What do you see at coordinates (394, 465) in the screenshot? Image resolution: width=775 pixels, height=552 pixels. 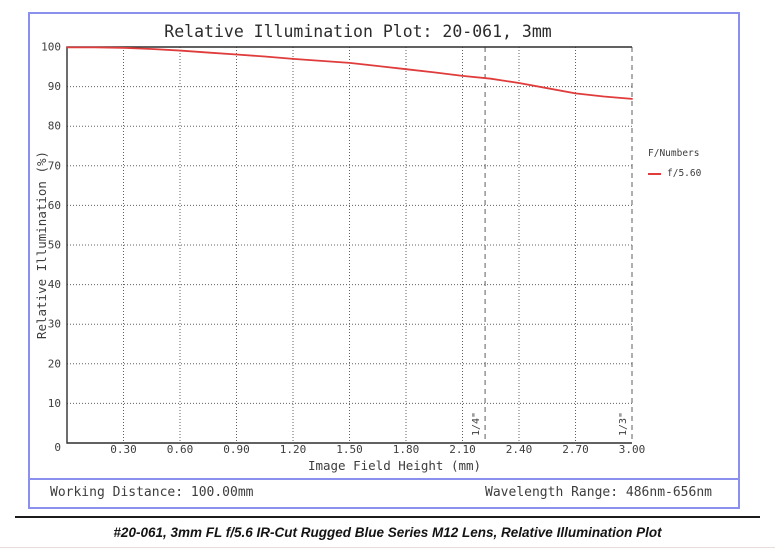 I see `x-axis-title: Image Field Height (mm)` at bounding box center [394, 465].